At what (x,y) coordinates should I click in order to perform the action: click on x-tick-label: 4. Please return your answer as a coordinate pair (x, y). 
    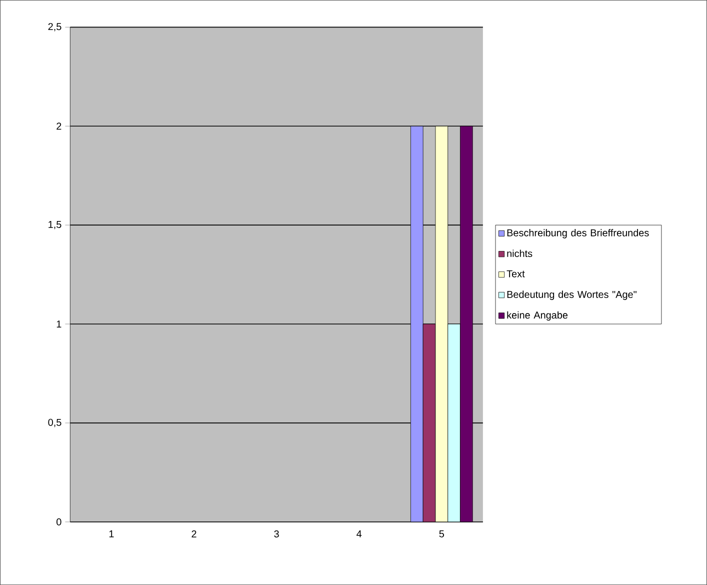
    Looking at the image, I should click on (359, 534).